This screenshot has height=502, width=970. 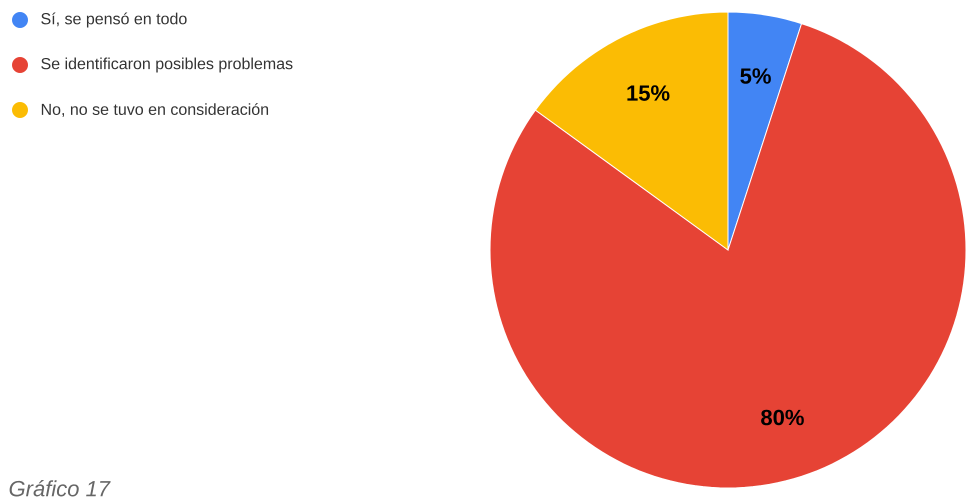 I want to click on data-label: 5%, so click(x=755, y=76).